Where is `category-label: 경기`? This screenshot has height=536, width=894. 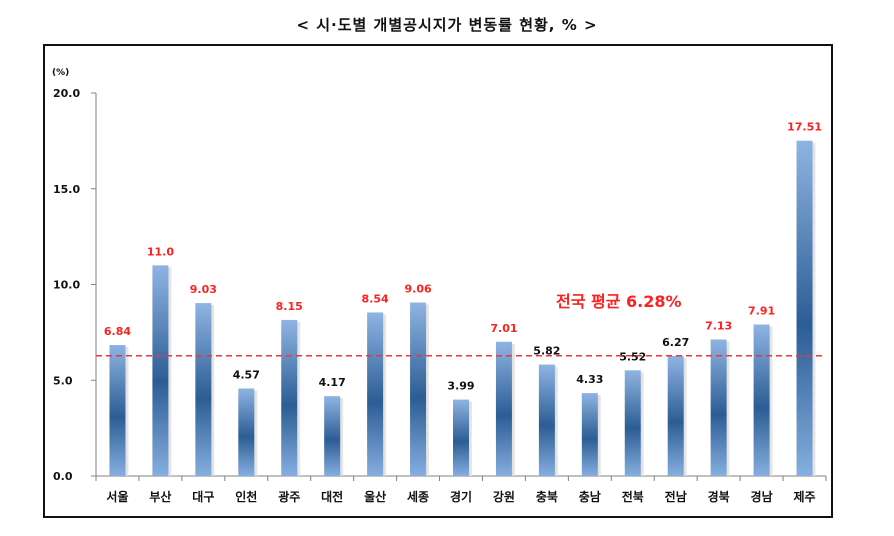
category-label: 경기 is located at coordinates (461, 496).